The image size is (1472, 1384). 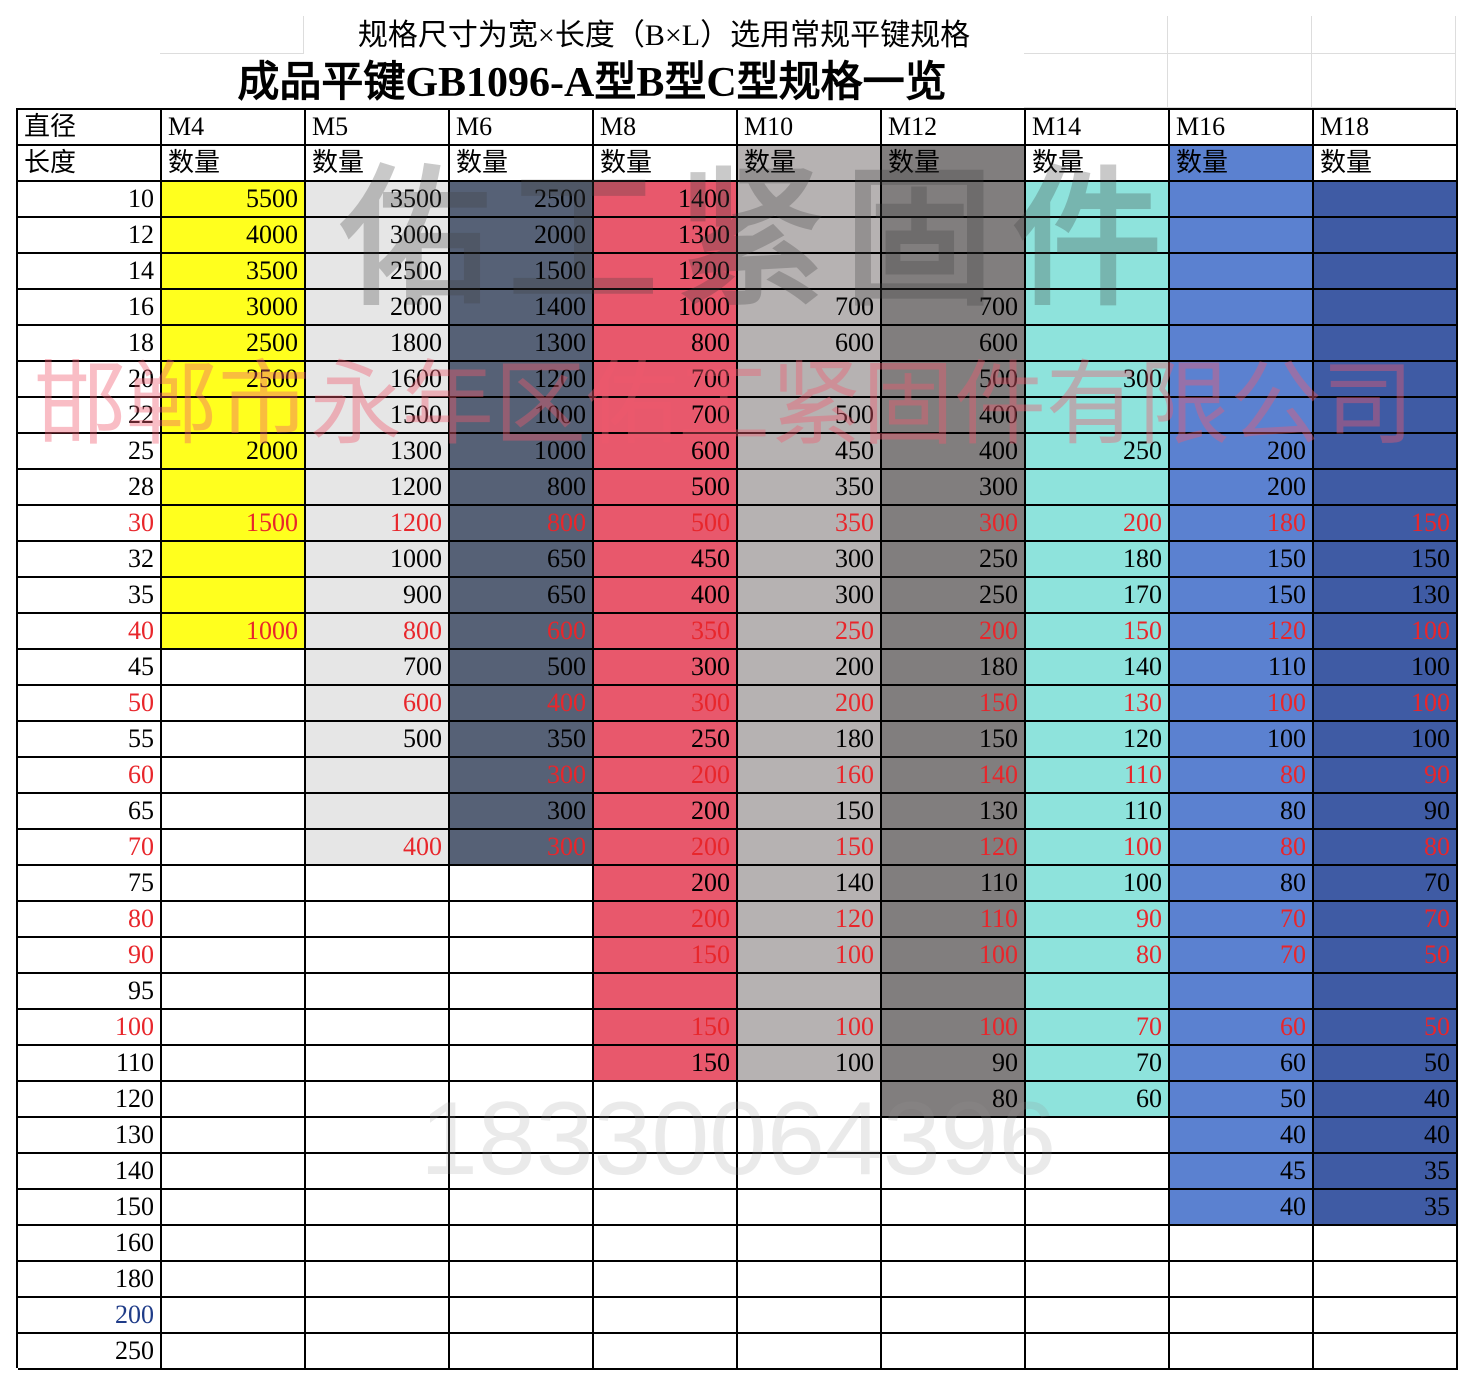 What do you see at coordinates (90, 524) in the screenshot?
I see `length-cell: 30` at bounding box center [90, 524].